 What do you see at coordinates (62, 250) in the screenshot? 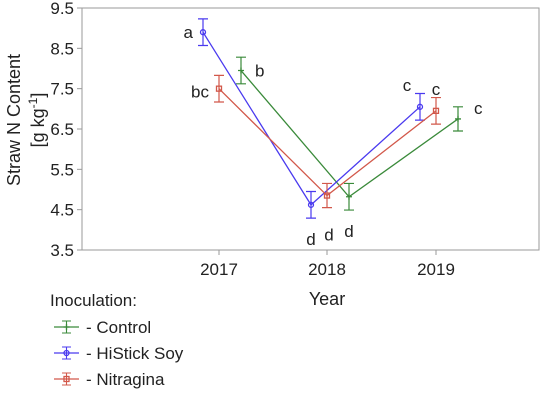
I see `y-tick-label: 3.5` at bounding box center [62, 250].